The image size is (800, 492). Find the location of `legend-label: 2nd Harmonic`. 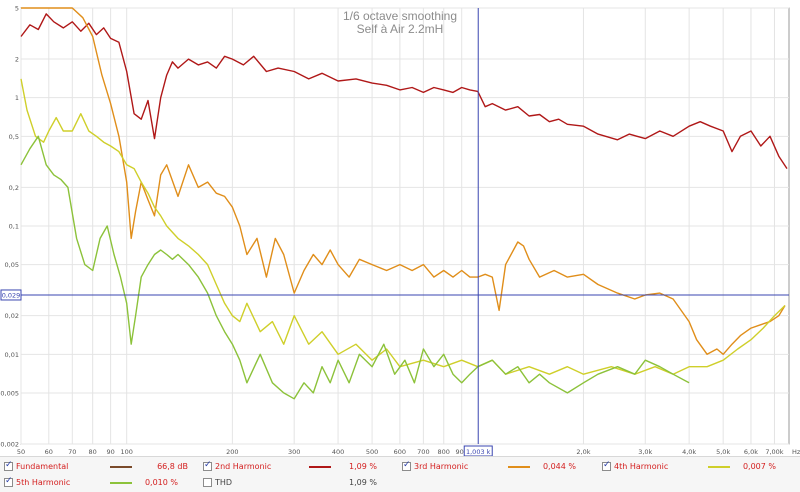

legend-label: 2nd Harmonic is located at coordinates (243, 466).